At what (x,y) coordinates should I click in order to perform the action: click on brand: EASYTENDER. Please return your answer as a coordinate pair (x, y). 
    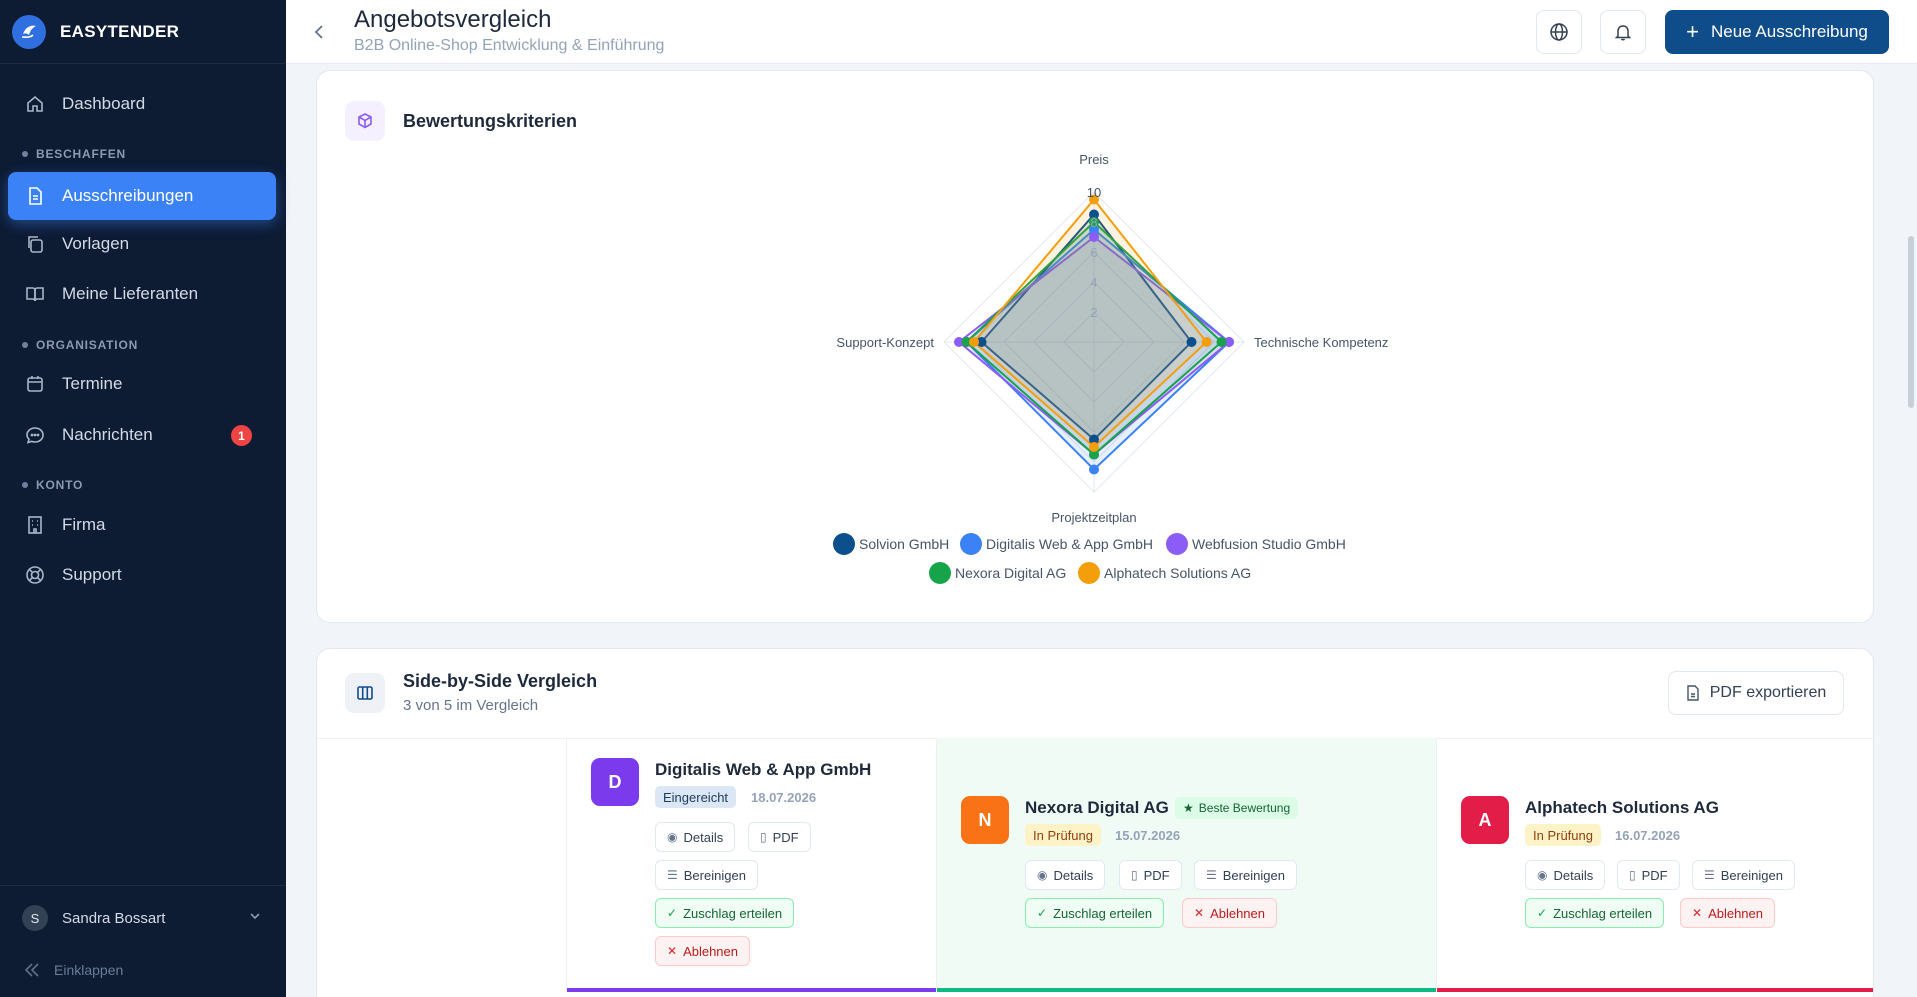
    Looking at the image, I should click on (143, 32).